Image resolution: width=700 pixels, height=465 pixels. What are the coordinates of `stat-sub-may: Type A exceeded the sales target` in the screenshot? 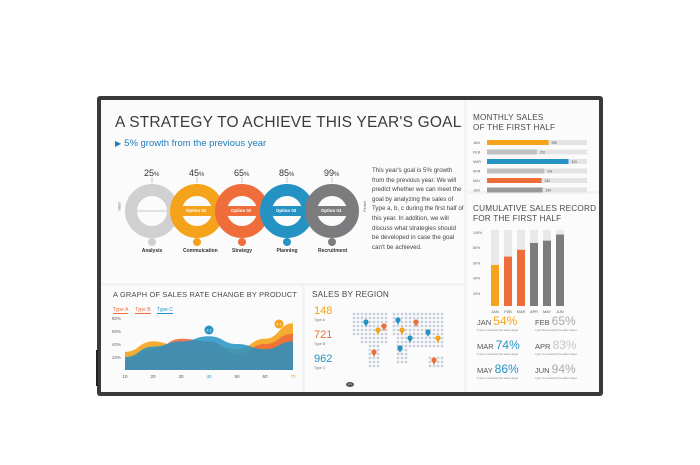 It's located at (498, 378).